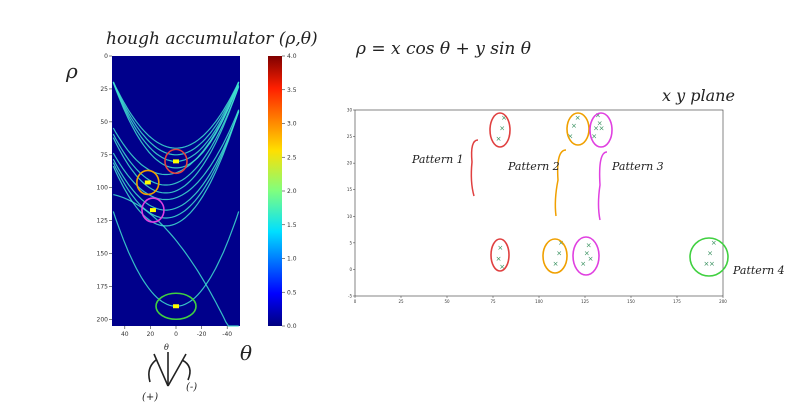 The width and height of the screenshot is (800, 415). I want to click on pattern2-circle-top, so click(578, 129).